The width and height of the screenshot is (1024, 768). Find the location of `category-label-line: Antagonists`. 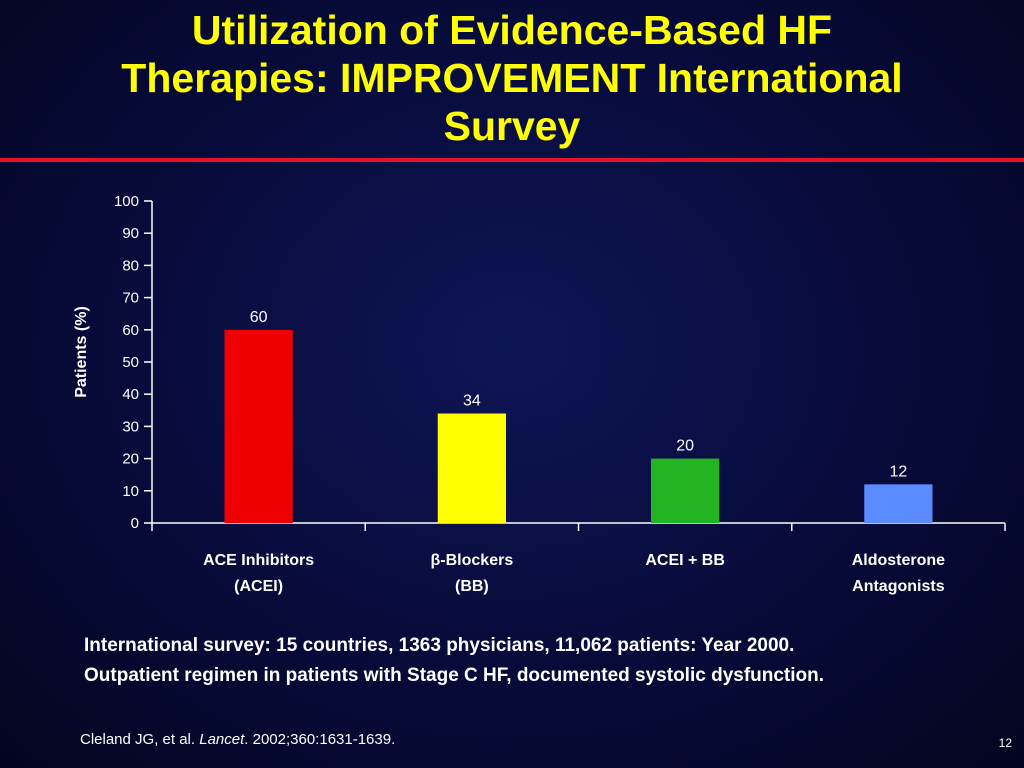

category-label-line: Antagonists is located at coordinates (898, 586).